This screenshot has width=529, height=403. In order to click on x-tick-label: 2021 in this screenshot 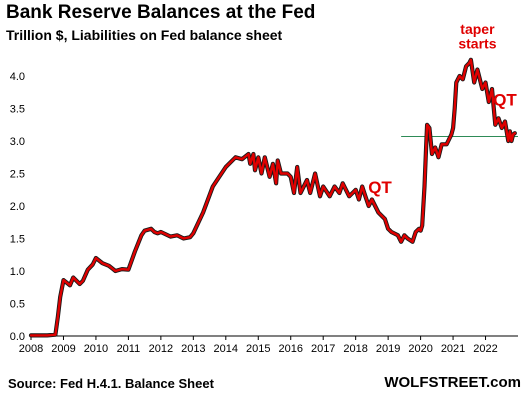, I will do `click(453, 349)`.